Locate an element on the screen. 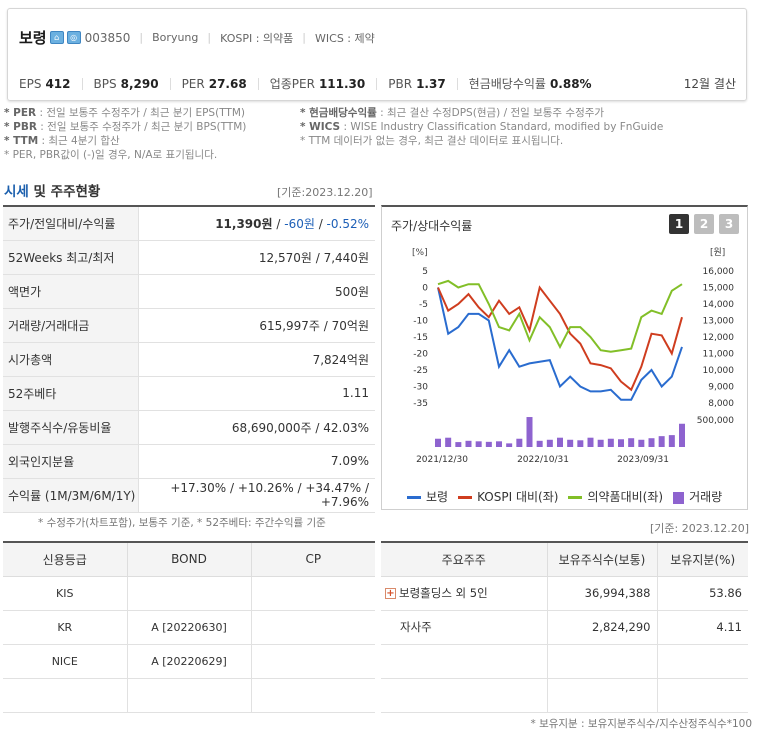  home-icon: ⌂ is located at coordinates (56, 37).